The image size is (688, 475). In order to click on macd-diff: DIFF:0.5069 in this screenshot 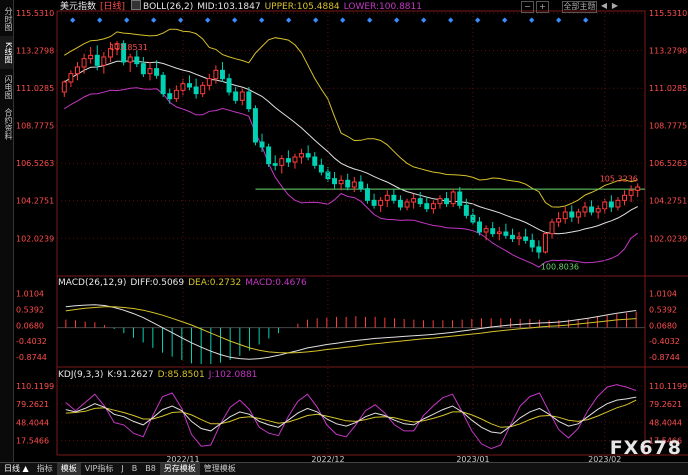, I will do `click(157, 283)`.